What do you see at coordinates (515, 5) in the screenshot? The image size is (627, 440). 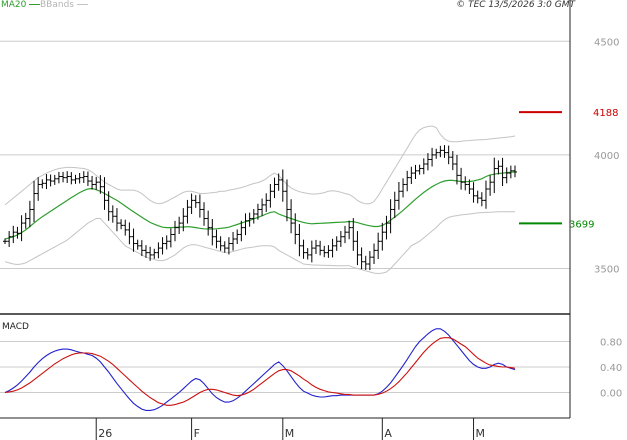 I see `copyright-timestamp: © TEC 13/5/2026 3:0 GMT` at bounding box center [515, 5].